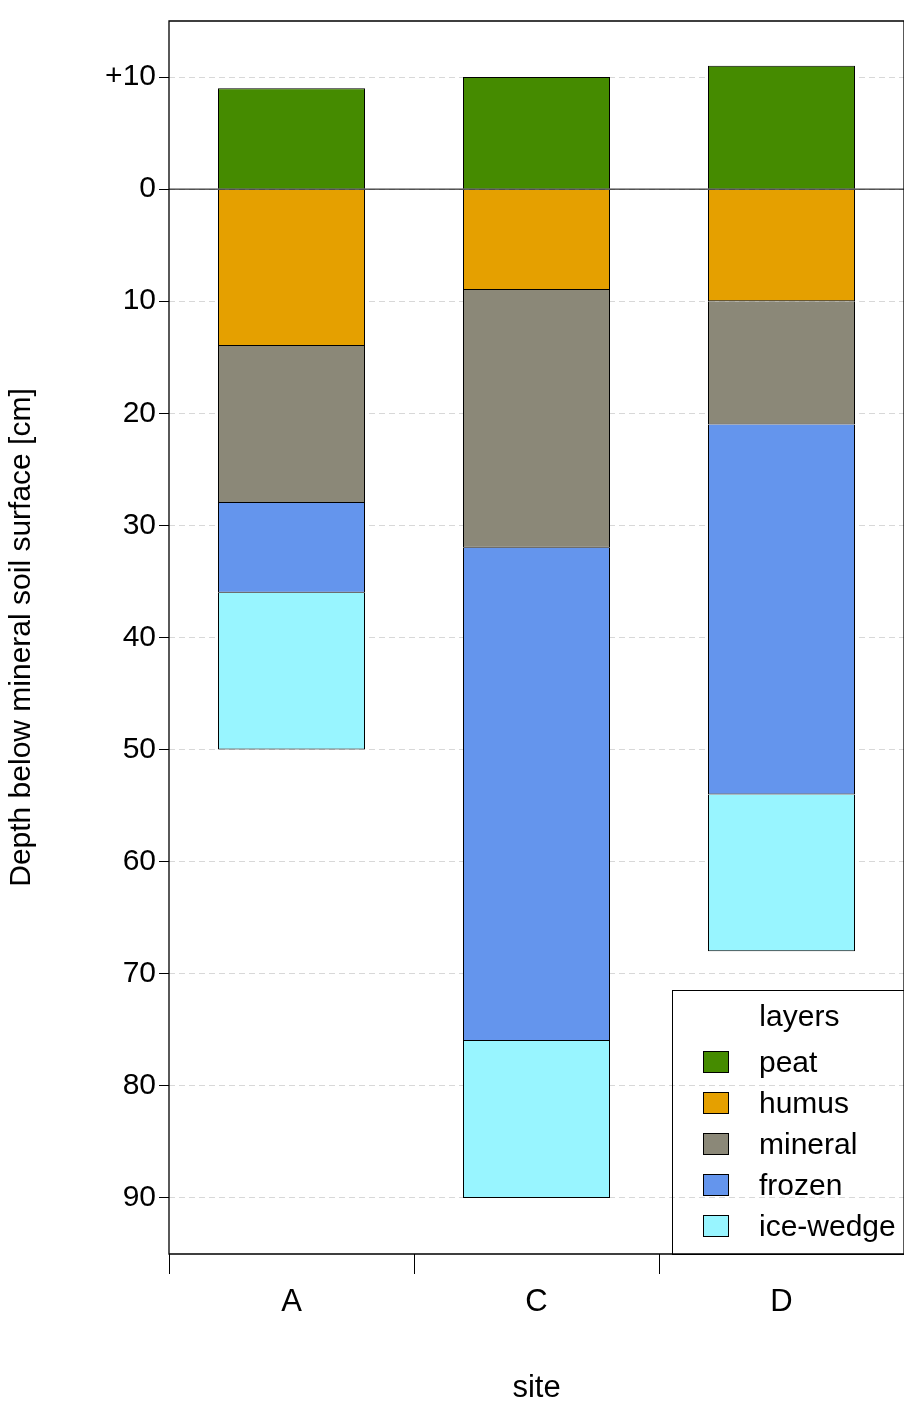 The image size is (904, 1411). I want to click on y-tick-label: 40, so click(139, 635).